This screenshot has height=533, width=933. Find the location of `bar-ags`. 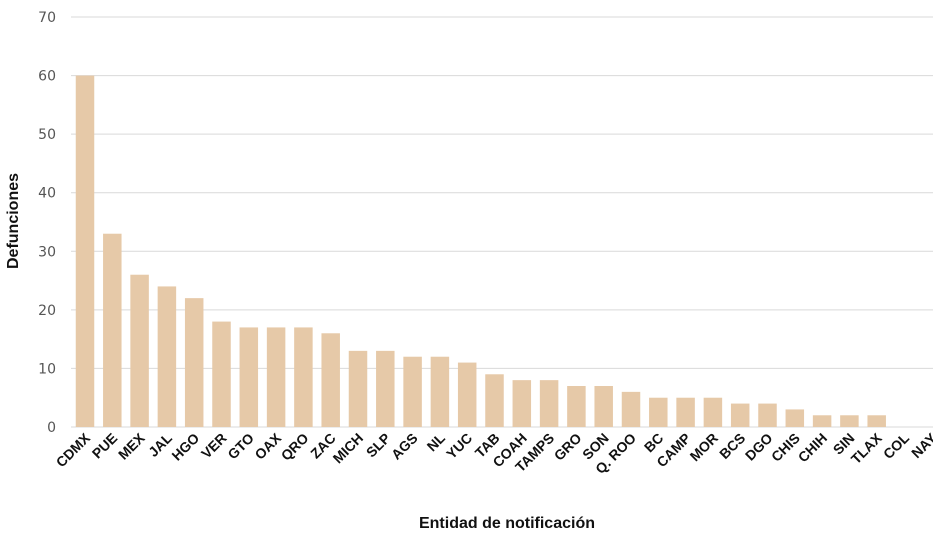

bar-ags is located at coordinates (412, 391).